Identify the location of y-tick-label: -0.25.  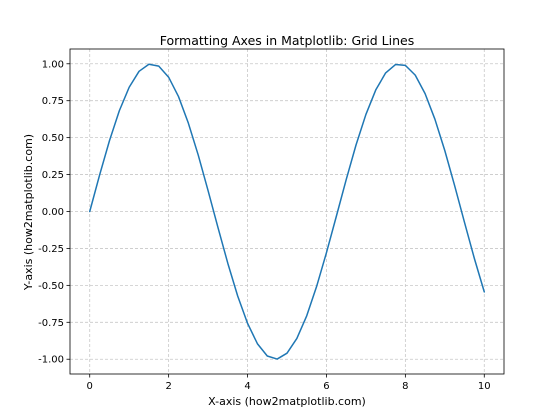
(51, 249).